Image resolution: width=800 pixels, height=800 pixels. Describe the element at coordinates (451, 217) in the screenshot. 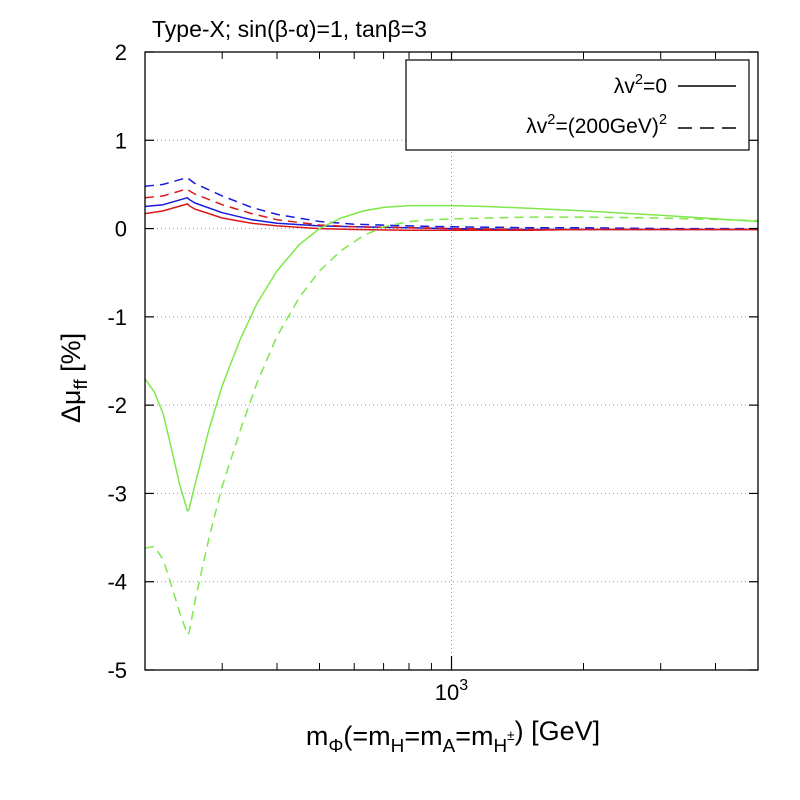

I see `series-red-solid` at that location.